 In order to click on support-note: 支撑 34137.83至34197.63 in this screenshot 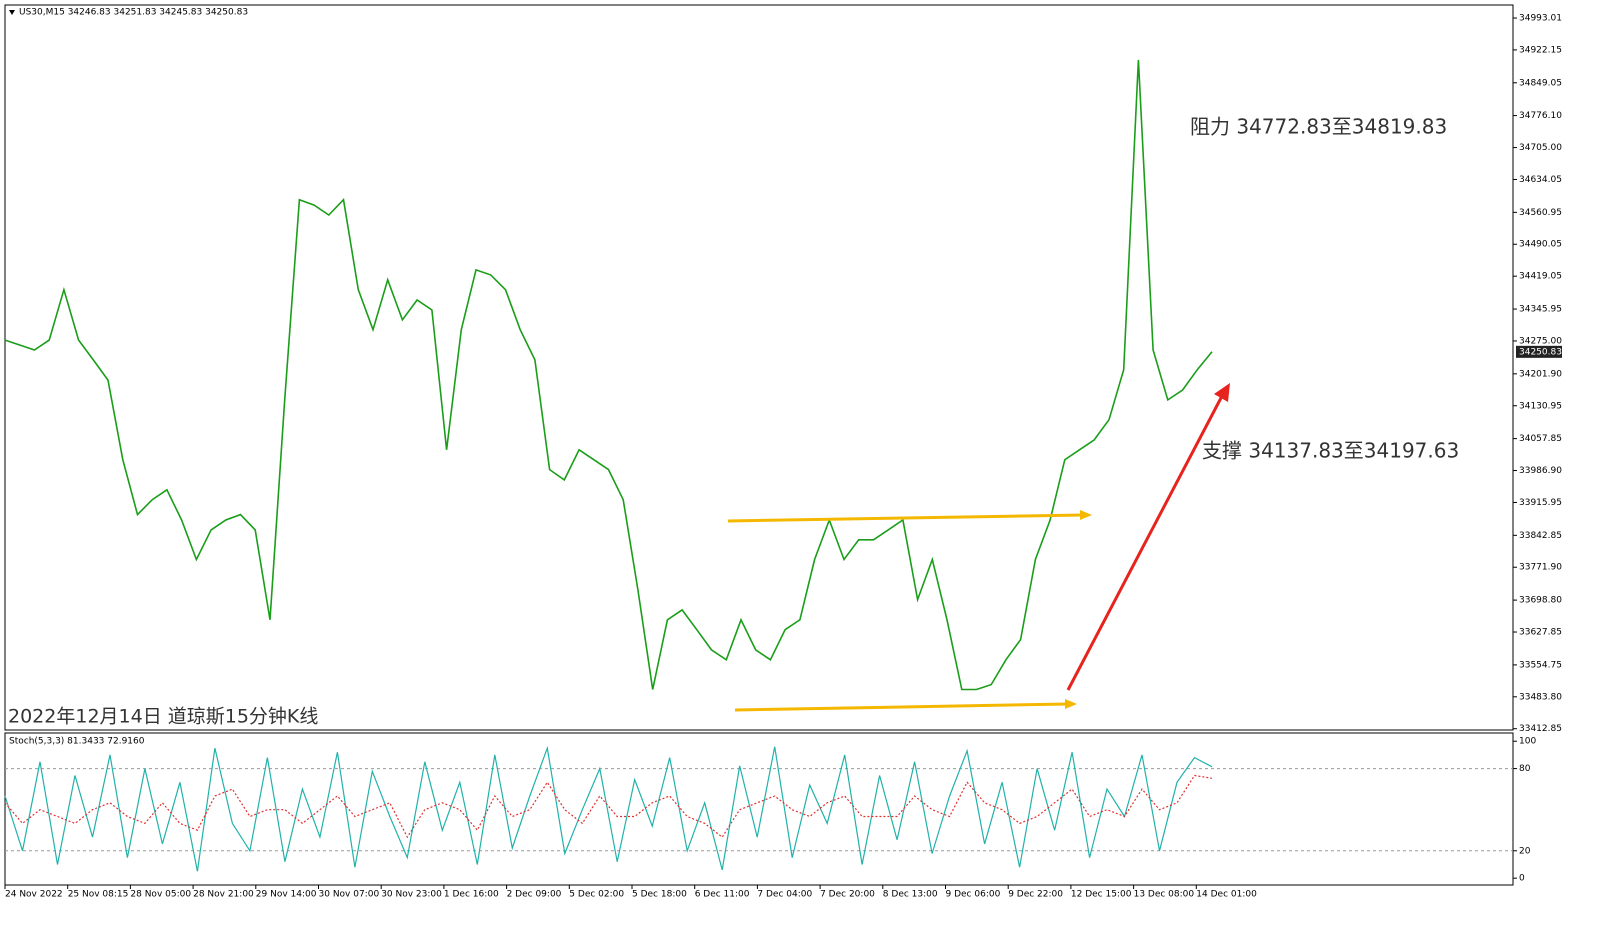, I will do `click(1330, 451)`.